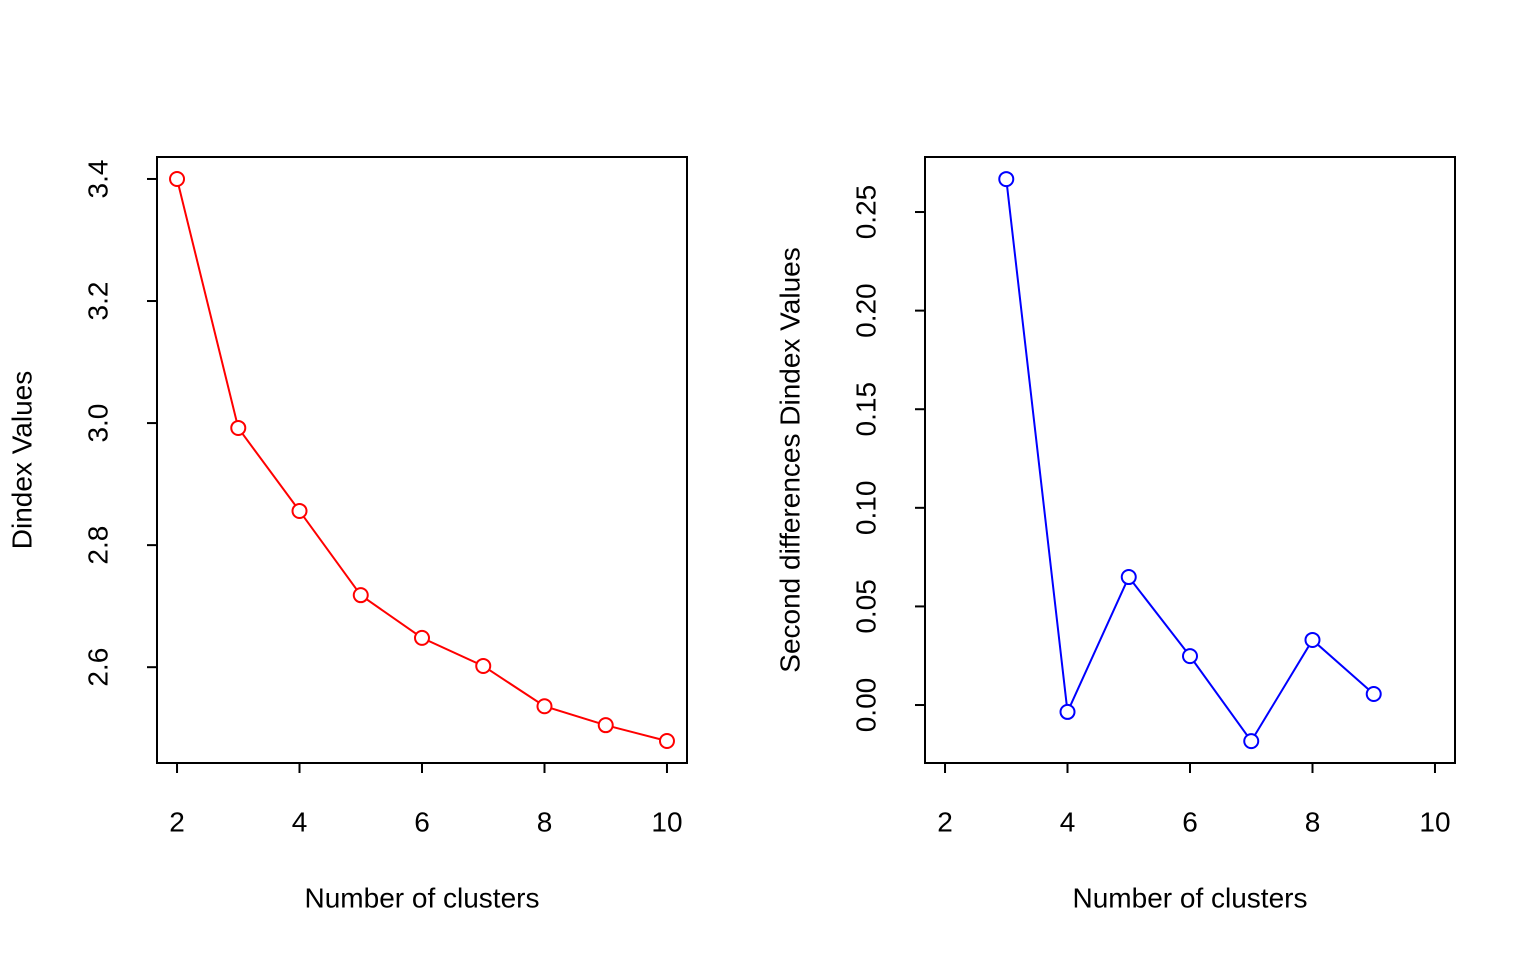 This screenshot has height=960, width=1536. What do you see at coordinates (21, 460) in the screenshot?
I see `y-axis-label: Dindex Values` at bounding box center [21, 460].